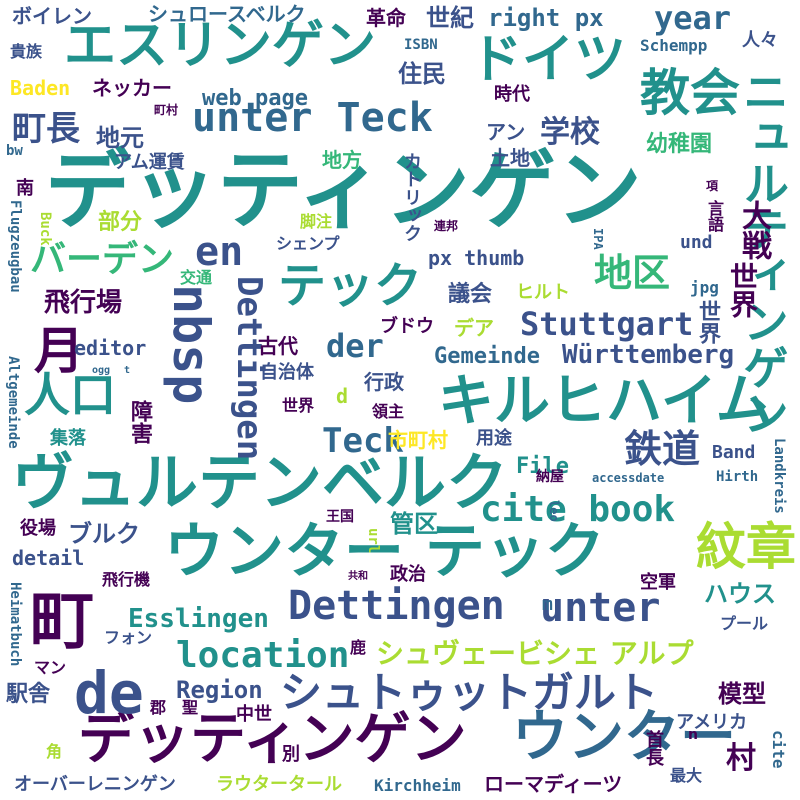  I want to click on word-accessdate: accessdate, so click(628, 478).